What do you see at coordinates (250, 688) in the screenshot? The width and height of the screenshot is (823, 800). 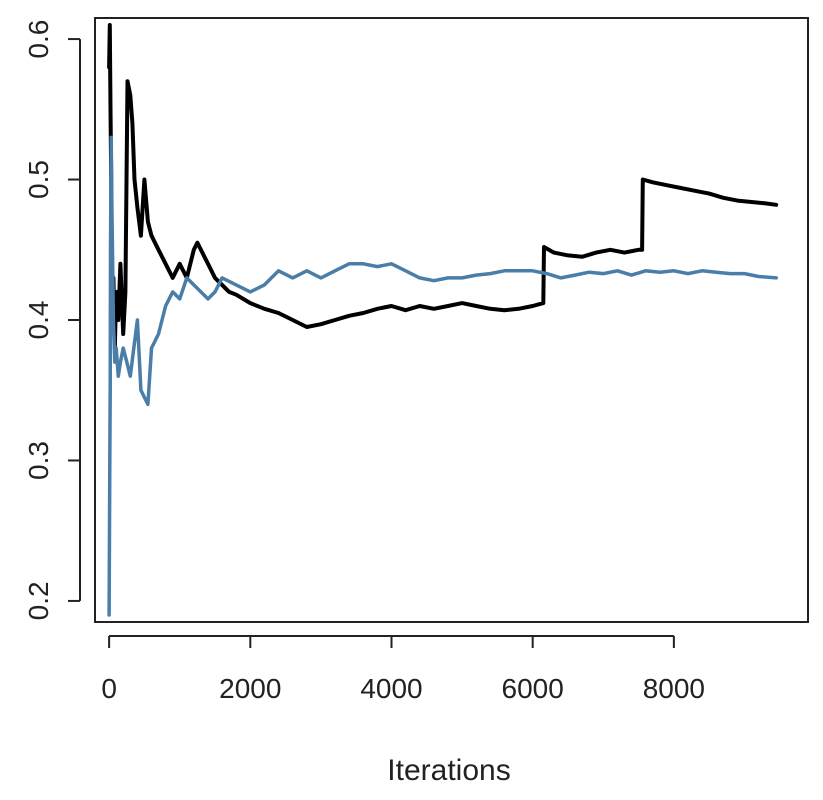 I see `x-tick-label: 2000` at bounding box center [250, 688].